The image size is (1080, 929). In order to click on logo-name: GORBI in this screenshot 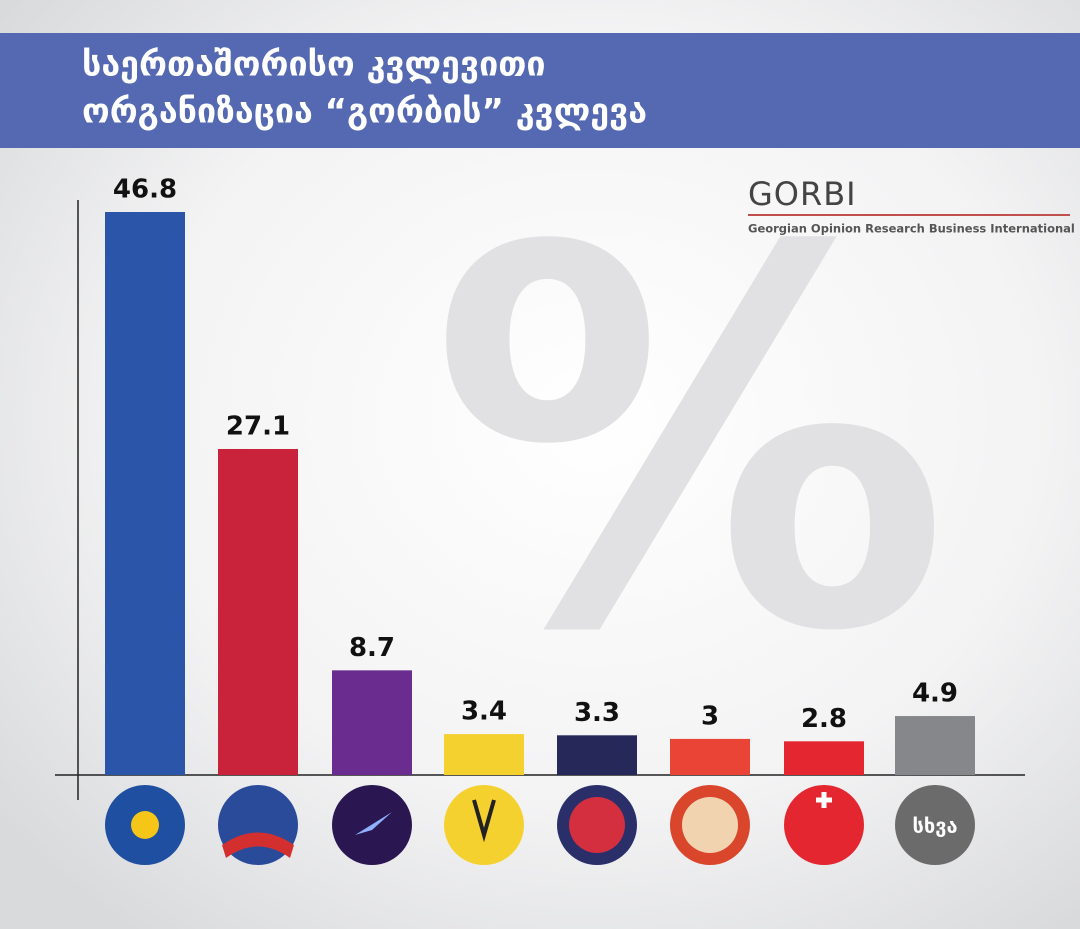, I will do `click(802, 194)`.